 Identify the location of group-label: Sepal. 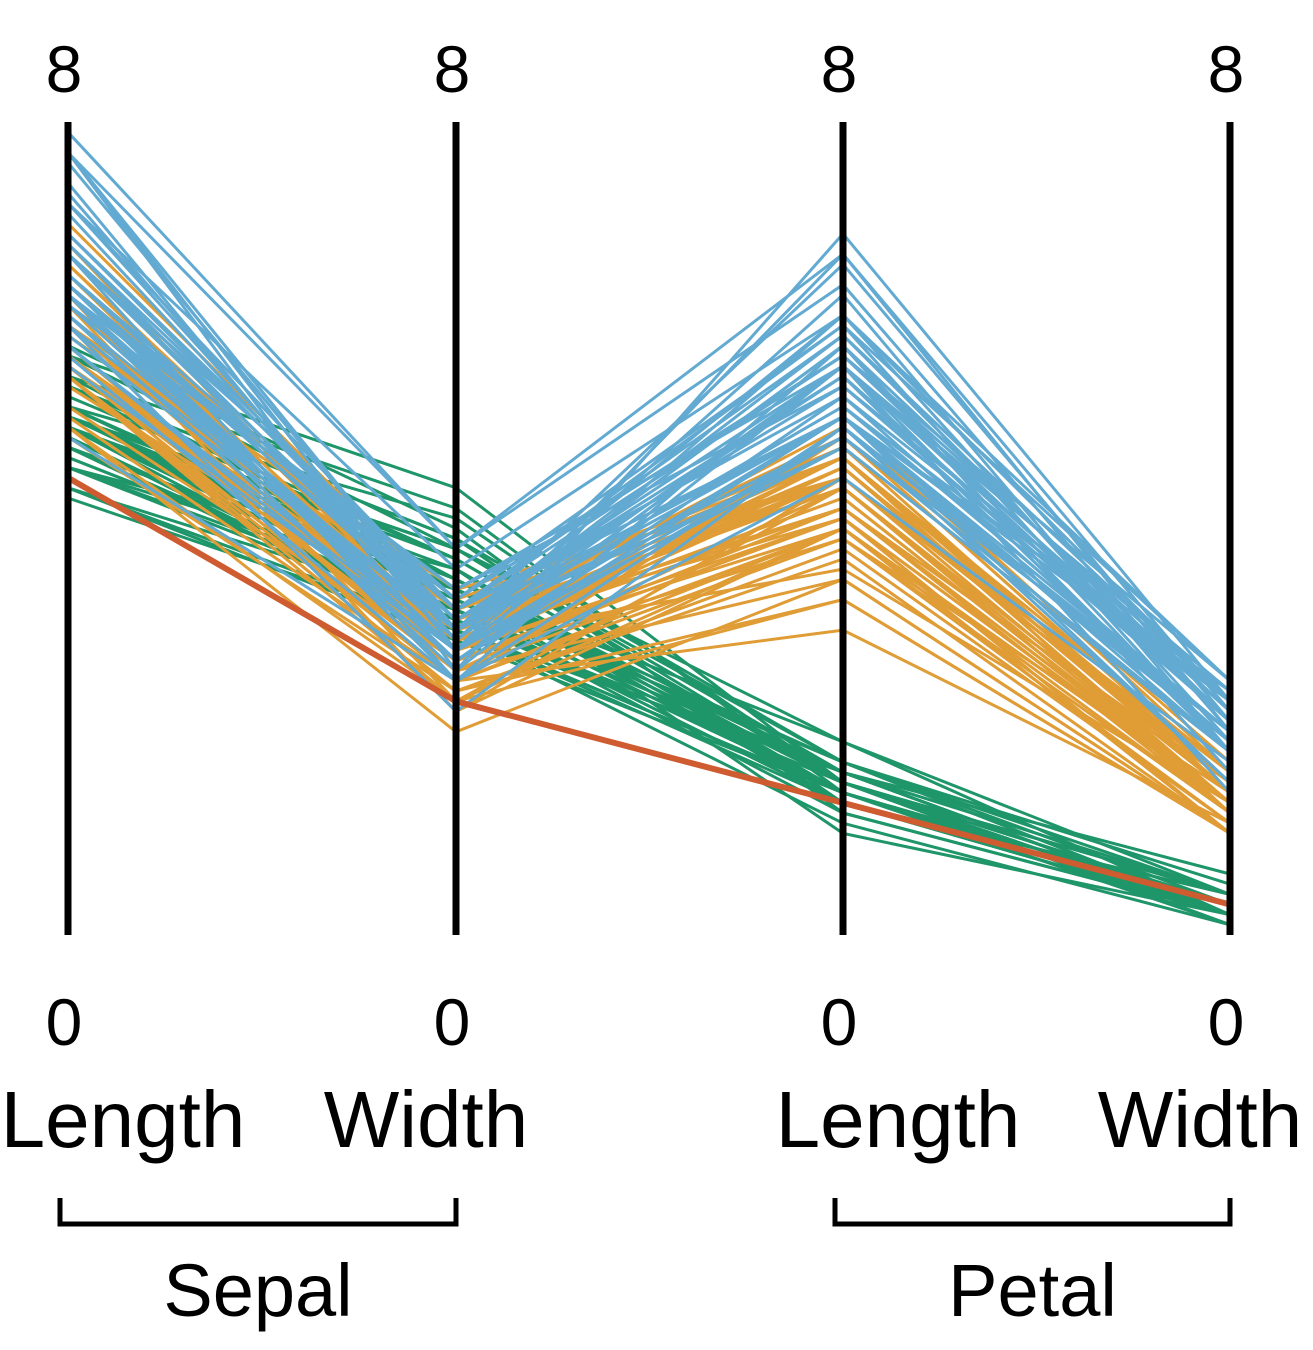
(257, 1290).